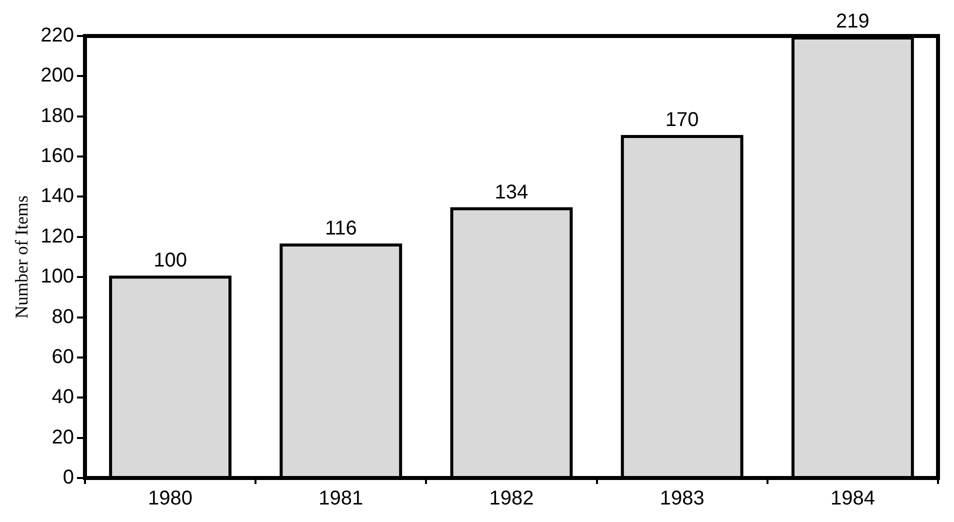  Describe the element at coordinates (57, 196) in the screenshot. I see `y-tick-label: 140` at that location.